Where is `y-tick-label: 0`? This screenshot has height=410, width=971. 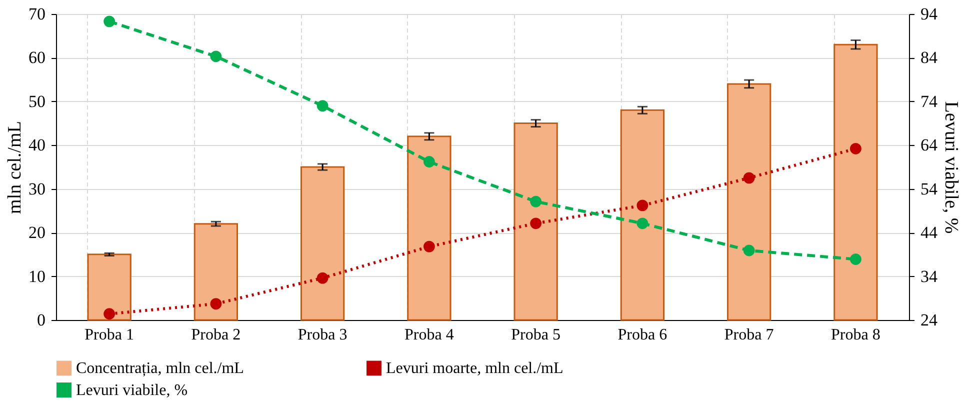
y-tick-label: 0 is located at coordinates (41, 320).